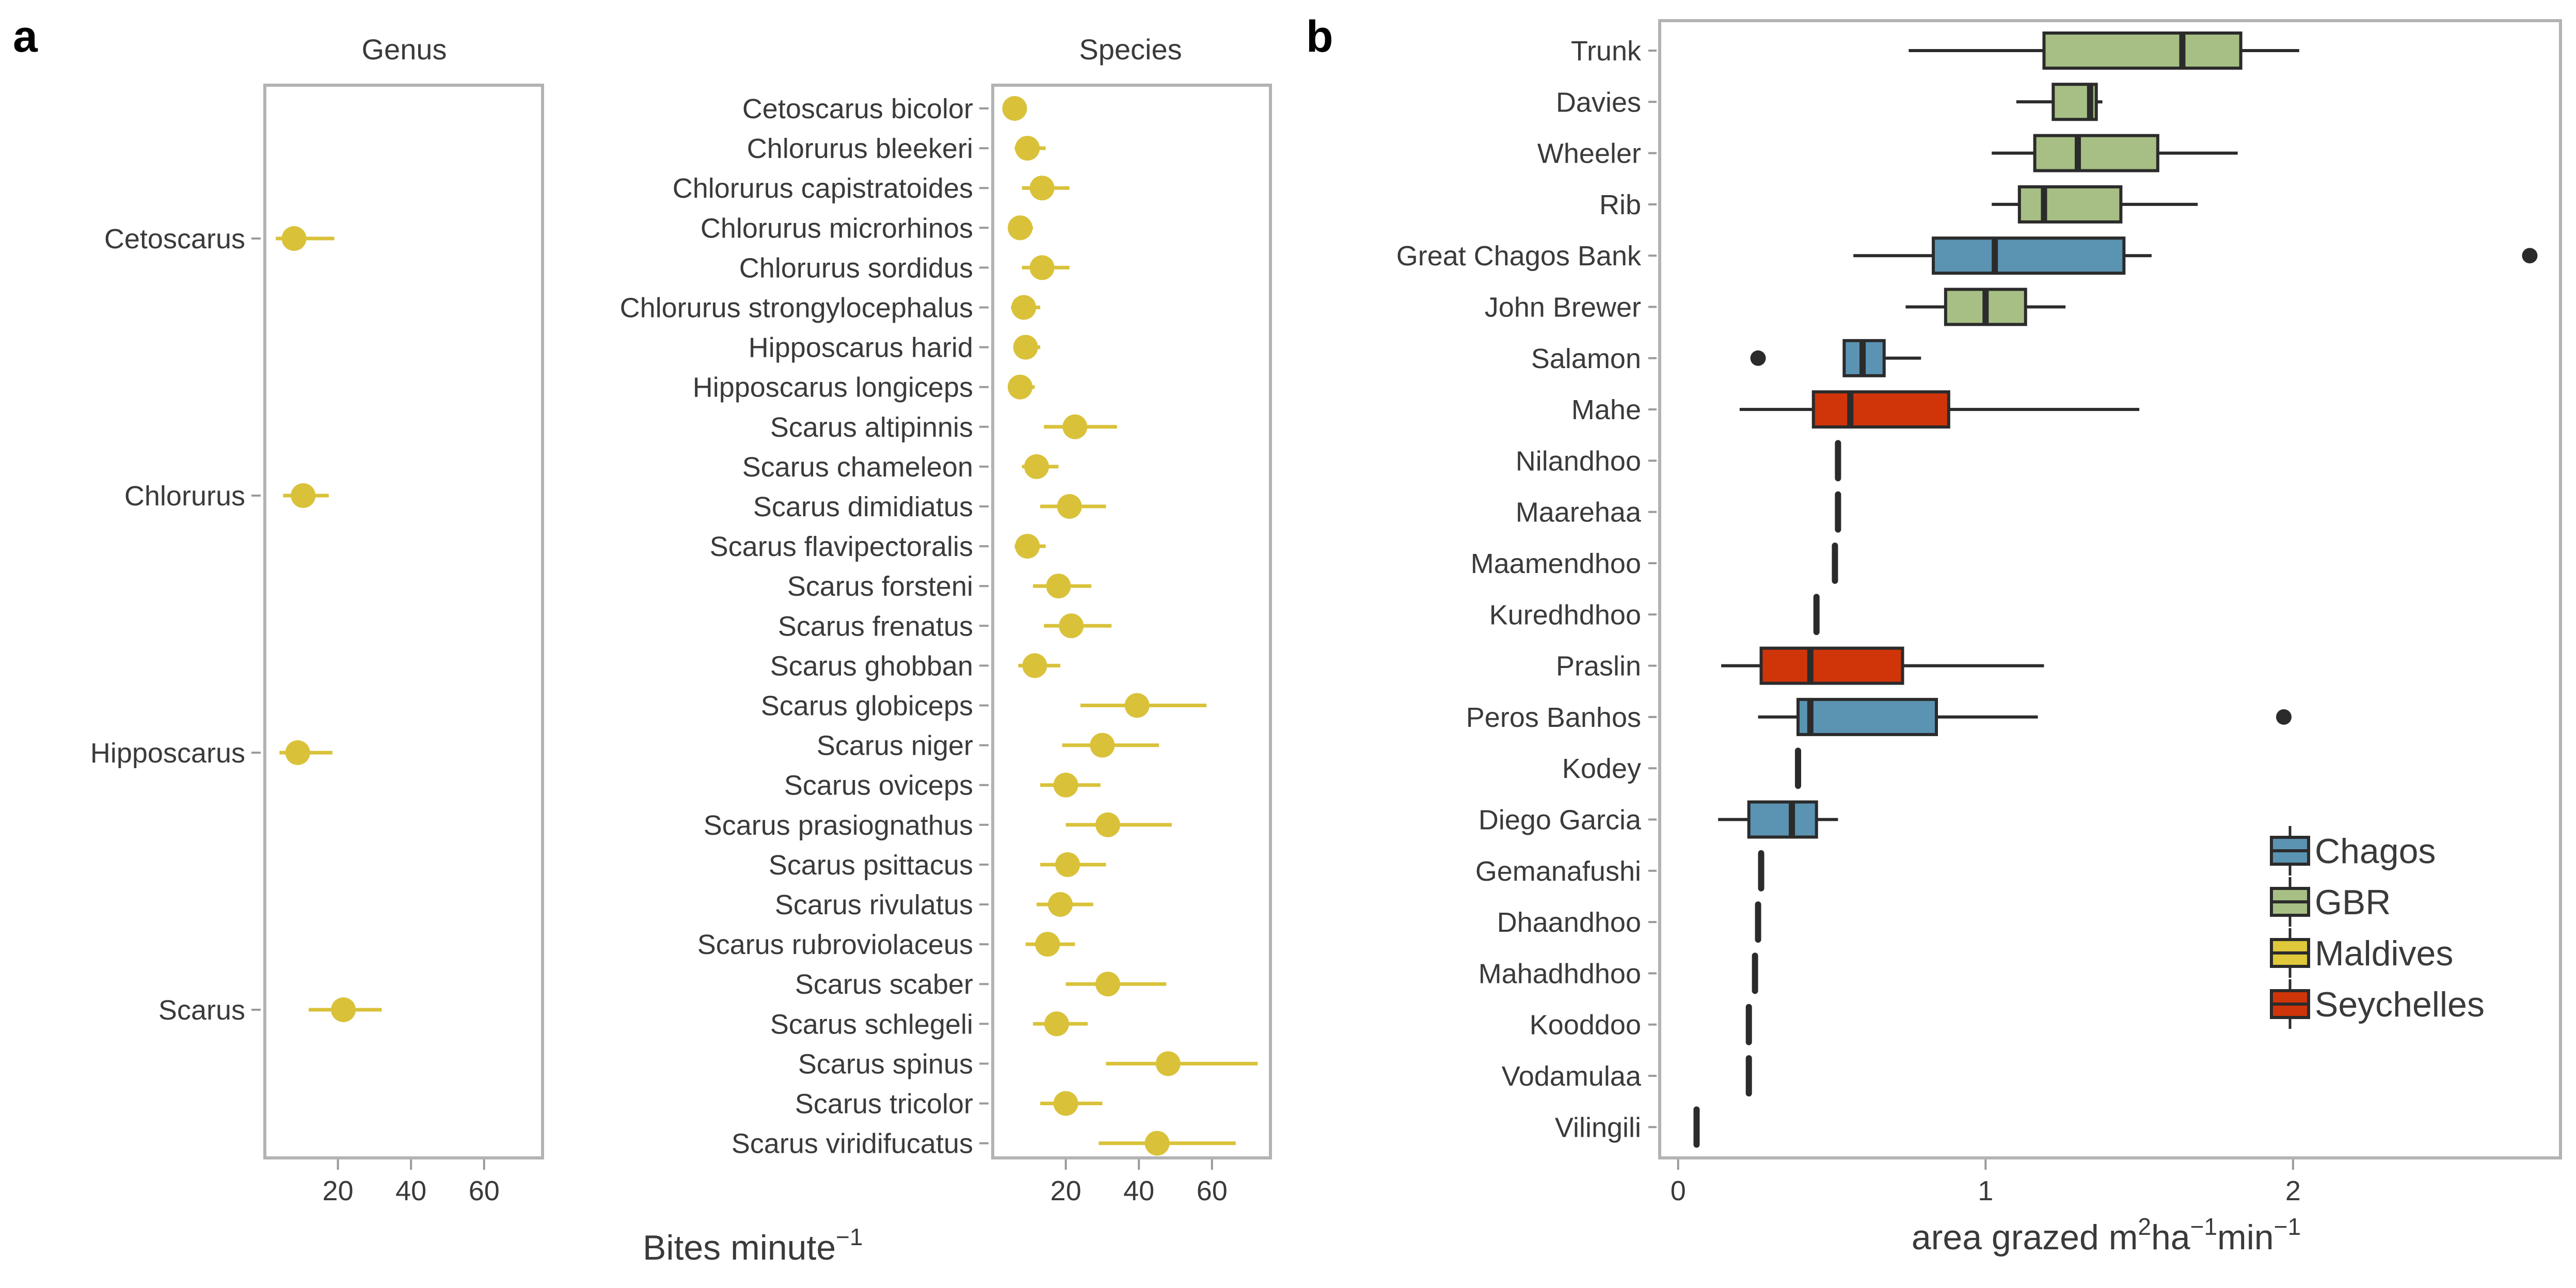 This screenshot has height=1288, width=2576. What do you see at coordinates (823, 188) in the screenshot?
I see `species-label: Chlorurus capistratoides` at bounding box center [823, 188].